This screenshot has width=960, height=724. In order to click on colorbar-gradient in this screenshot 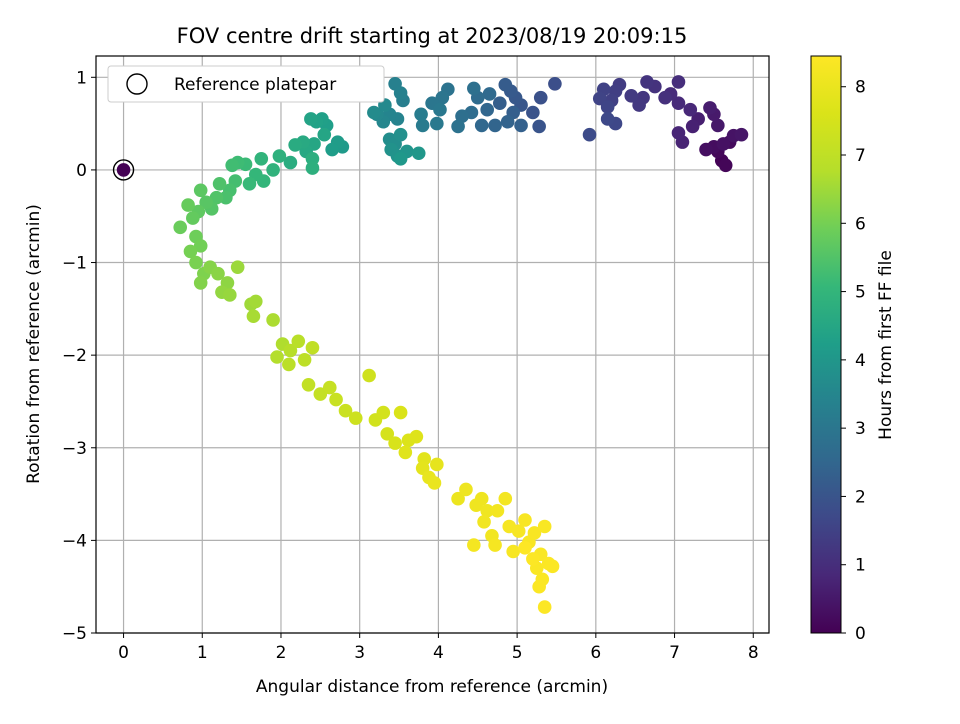, I will do `click(826, 344)`.